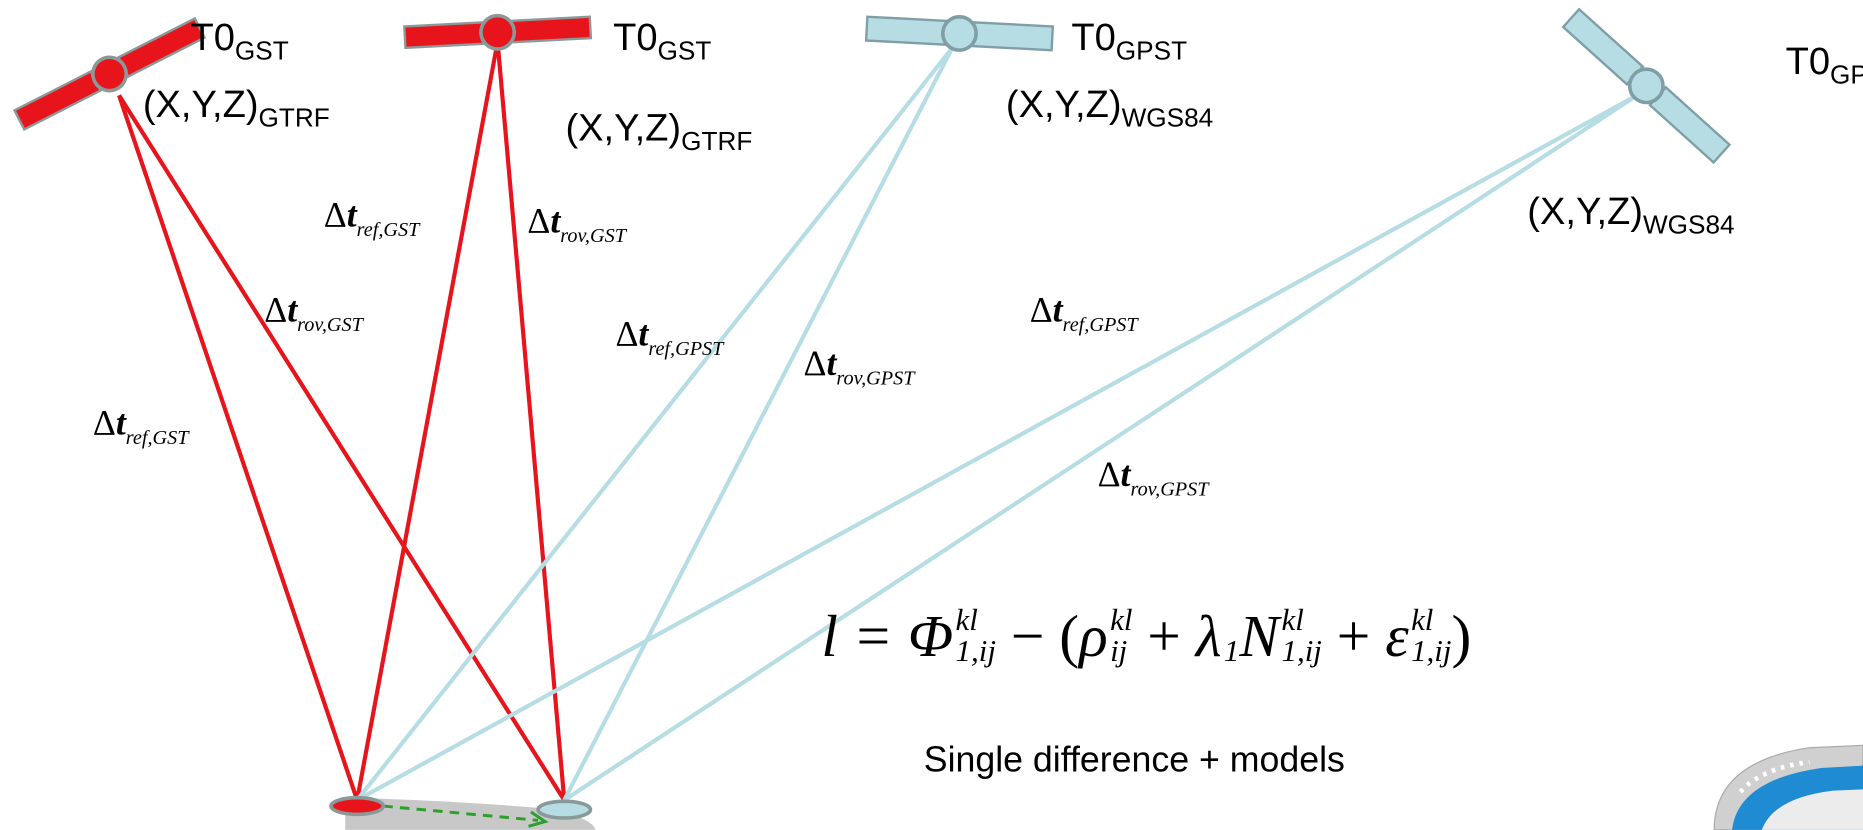 This screenshot has width=1863, height=830. I want to click on subscript: ij, so click(1119, 650).